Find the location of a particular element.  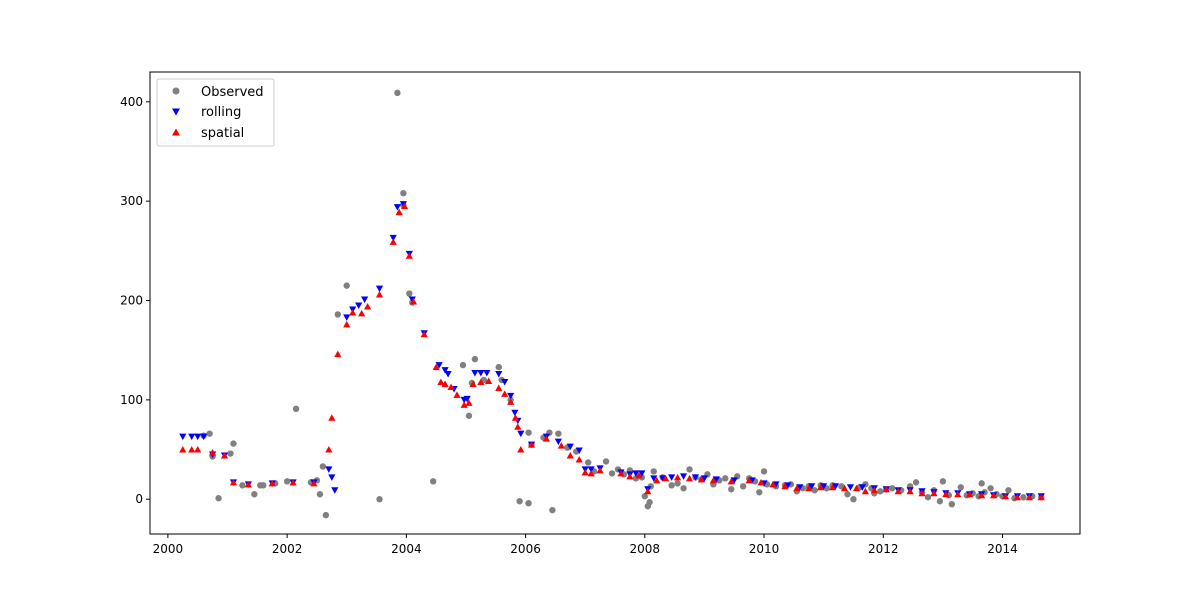

legend-box is located at coordinates (215, 112).